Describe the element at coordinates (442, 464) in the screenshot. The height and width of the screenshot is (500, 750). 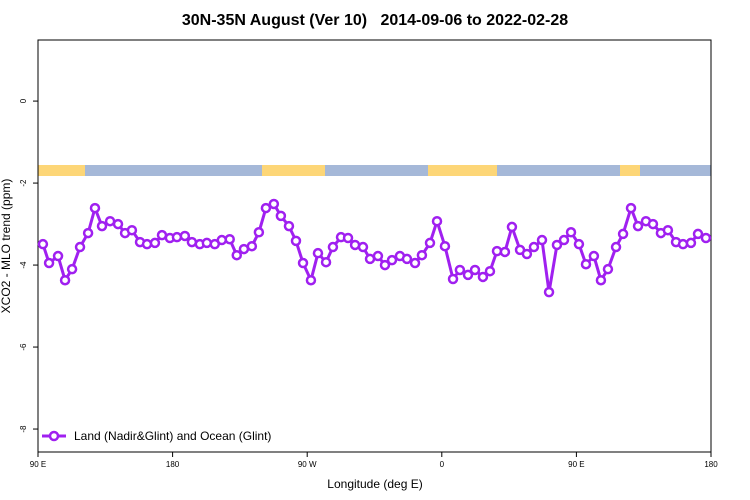
I see `x-tick-label: 0` at that location.